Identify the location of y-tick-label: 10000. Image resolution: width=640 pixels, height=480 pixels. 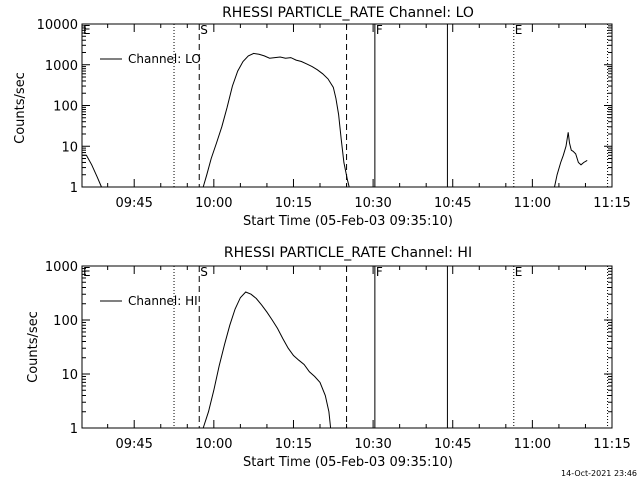
(57, 25).